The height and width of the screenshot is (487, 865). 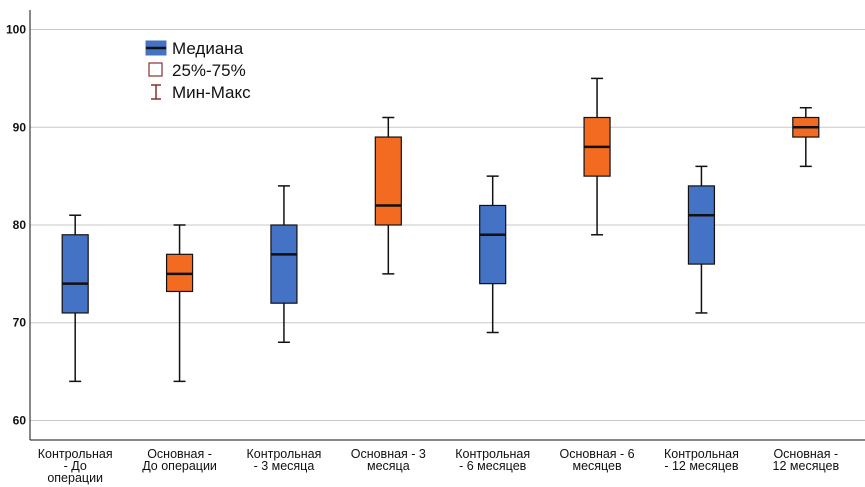 I want to click on y-tick-label-90: 90, so click(x=20, y=127).